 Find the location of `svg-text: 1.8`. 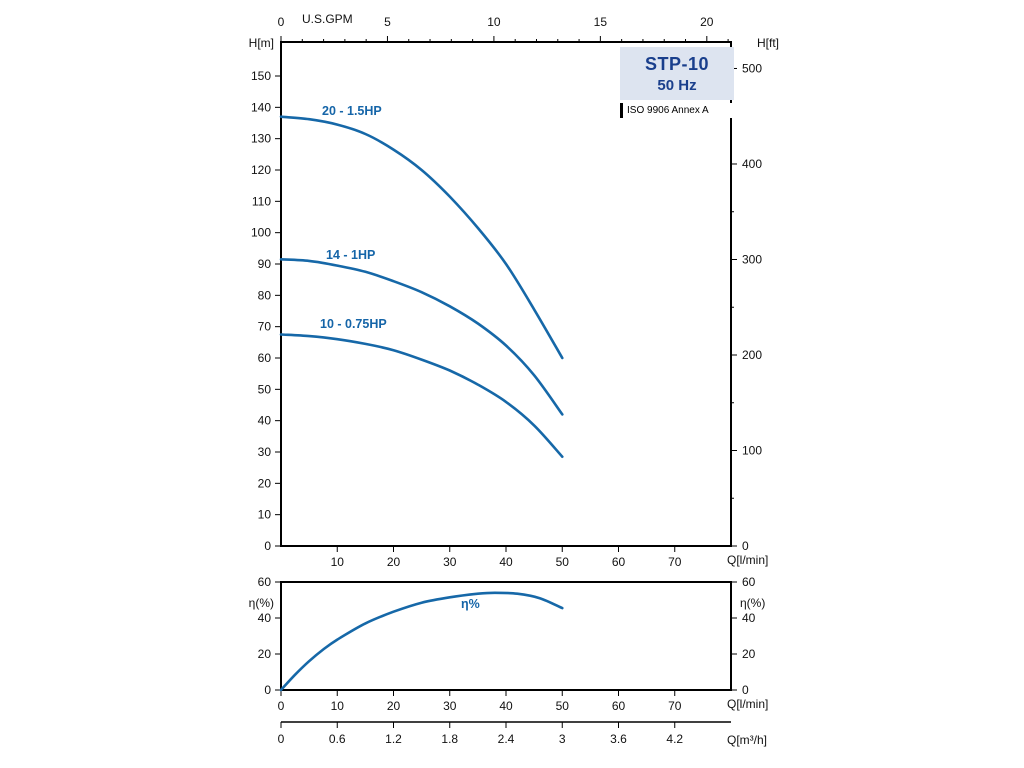

svg-text: 1.8 is located at coordinates (449, 739).